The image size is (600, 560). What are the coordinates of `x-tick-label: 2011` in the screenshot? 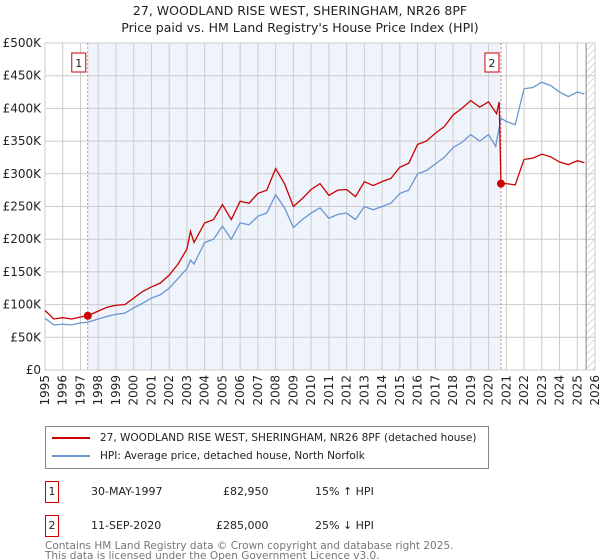 It's located at (329, 390).